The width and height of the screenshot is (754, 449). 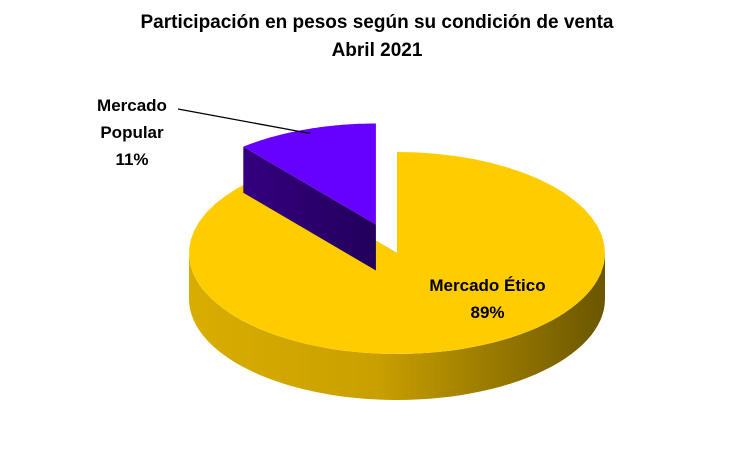 What do you see at coordinates (487, 285) in the screenshot?
I see `category-label: Mercado Ético` at bounding box center [487, 285].